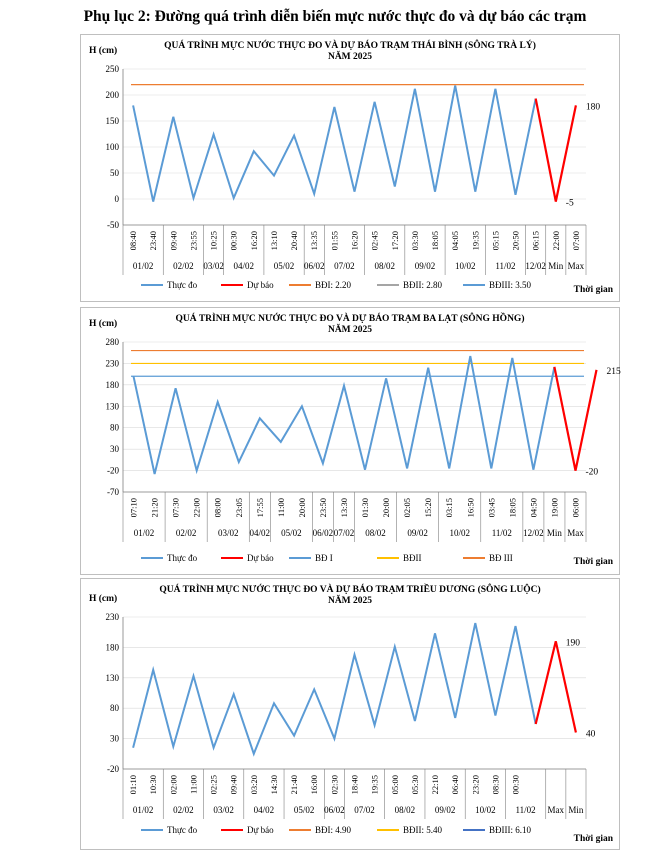  What do you see at coordinates (455, 240) in the screenshot?
I see `x-time-tick-label: 04:05` at bounding box center [455, 240].